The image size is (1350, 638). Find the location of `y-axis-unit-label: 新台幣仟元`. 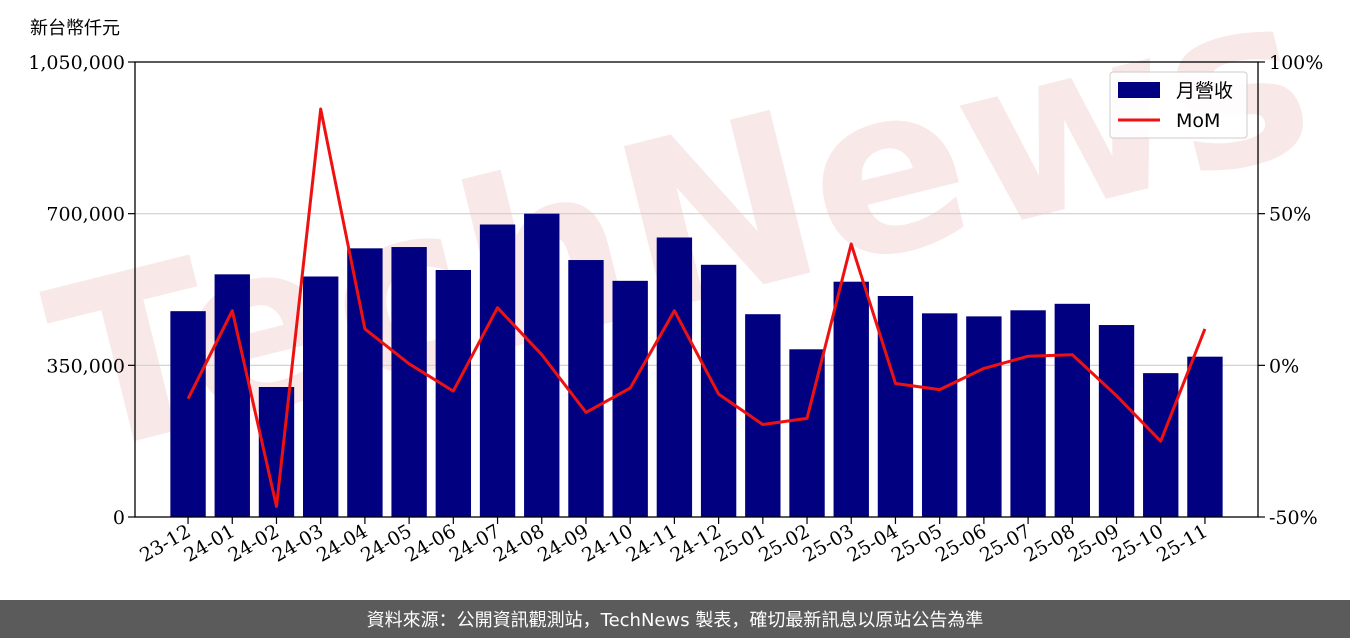

y-axis-unit-label: 新台幣仟元 is located at coordinates (75, 28).